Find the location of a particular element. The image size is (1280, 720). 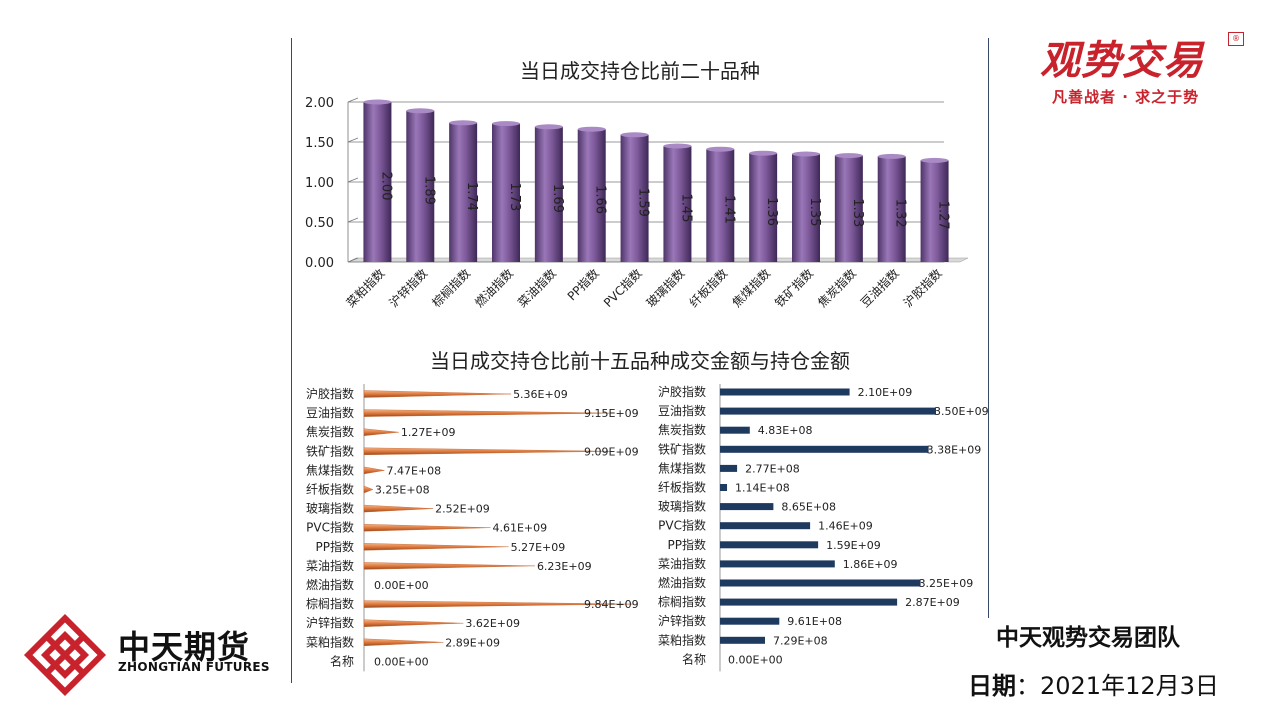

x-tick-label: 菜油指数 is located at coordinates (536, 288).